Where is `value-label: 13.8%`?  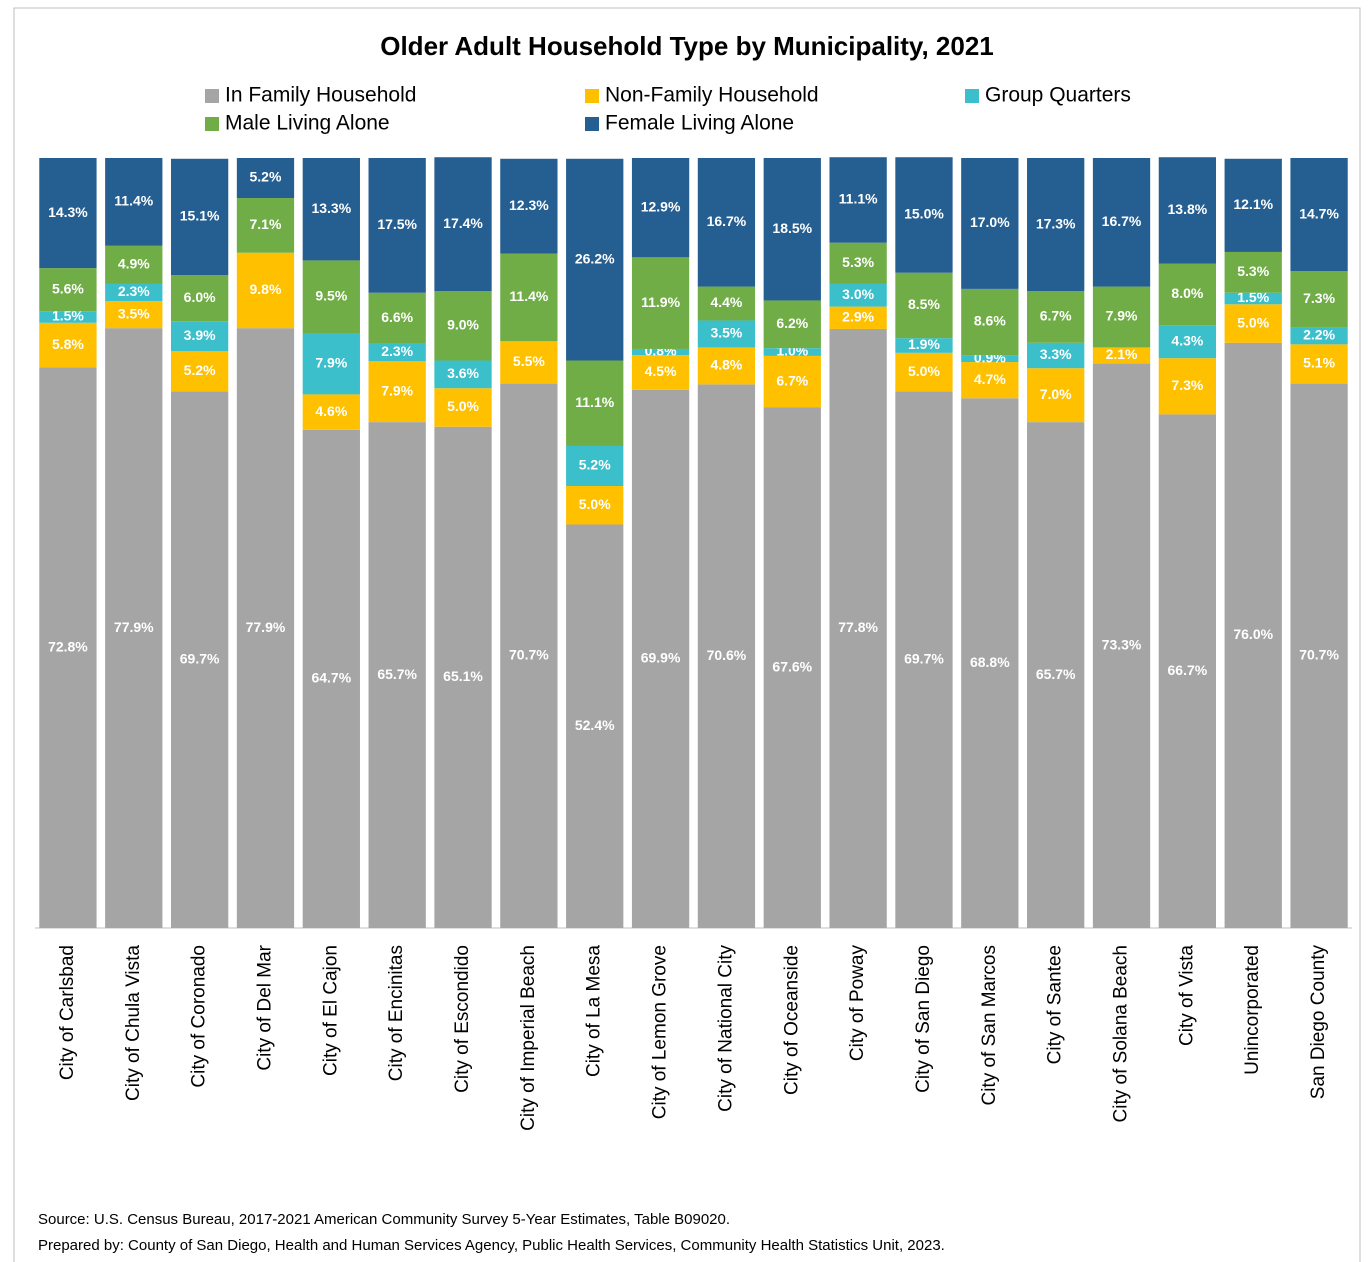 value-label: 13.8% is located at coordinates (1188, 209).